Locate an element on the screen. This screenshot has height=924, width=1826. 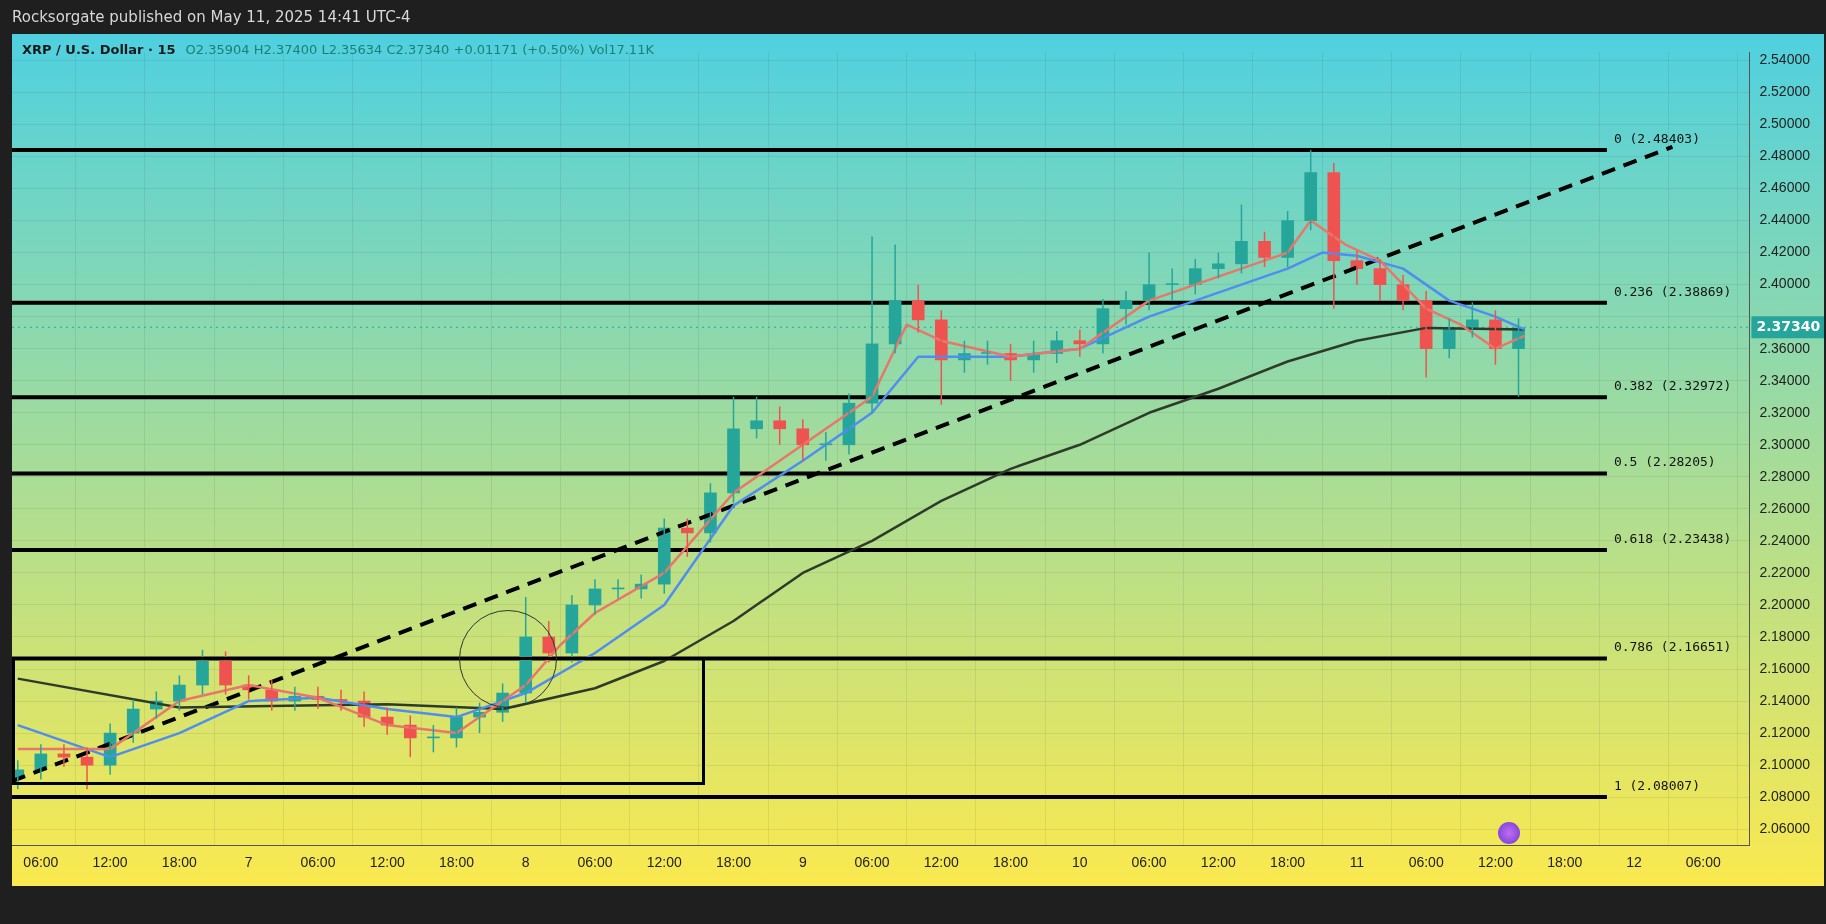
ref-line-label: 0.5 (2.28205) is located at coordinates (1664, 462).